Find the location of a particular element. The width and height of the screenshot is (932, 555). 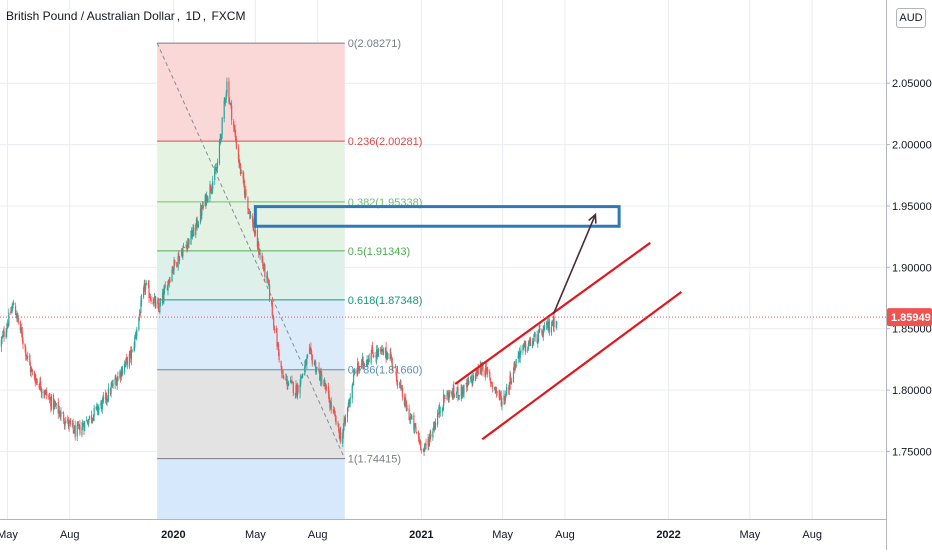

time-tick-label-2: 2020 is located at coordinates (173, 535).